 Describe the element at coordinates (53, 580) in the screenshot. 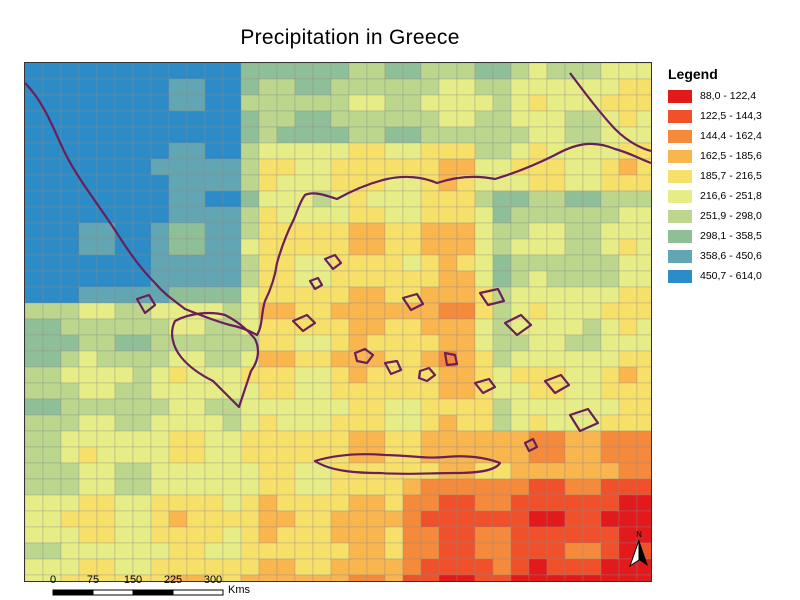

I see `scale-tick-label: 0` at that location.